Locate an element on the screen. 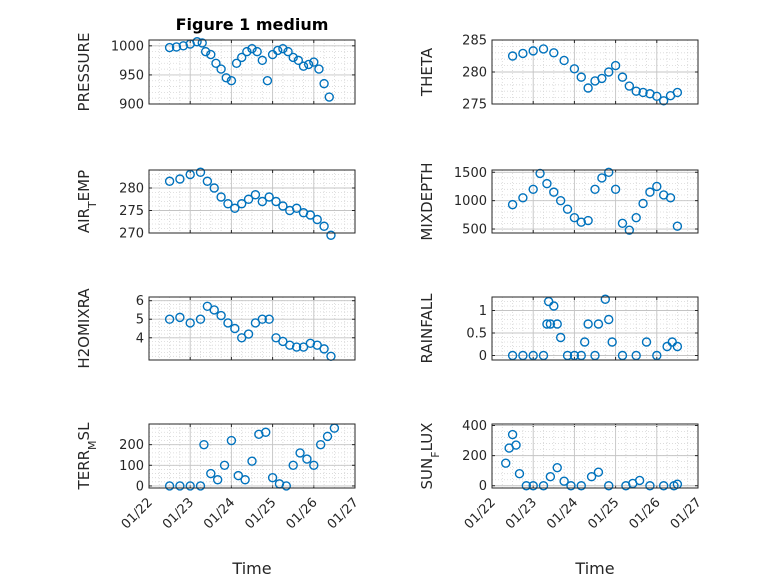 This screenshot has width=778, height=583. y-tick-label: 0 is located at coordinates (483, 356).